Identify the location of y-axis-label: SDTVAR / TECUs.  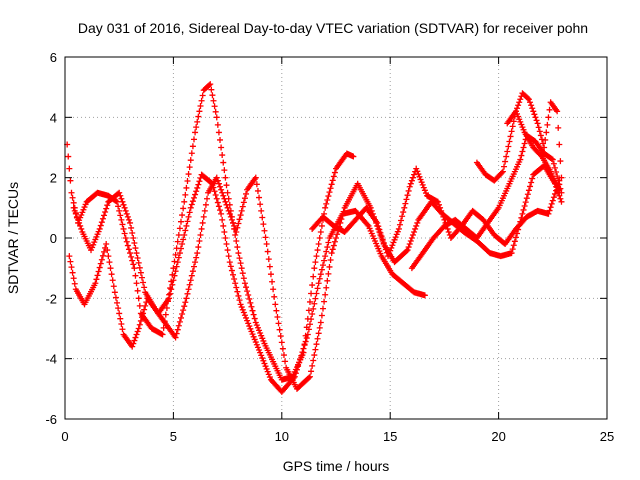
(13, 238).